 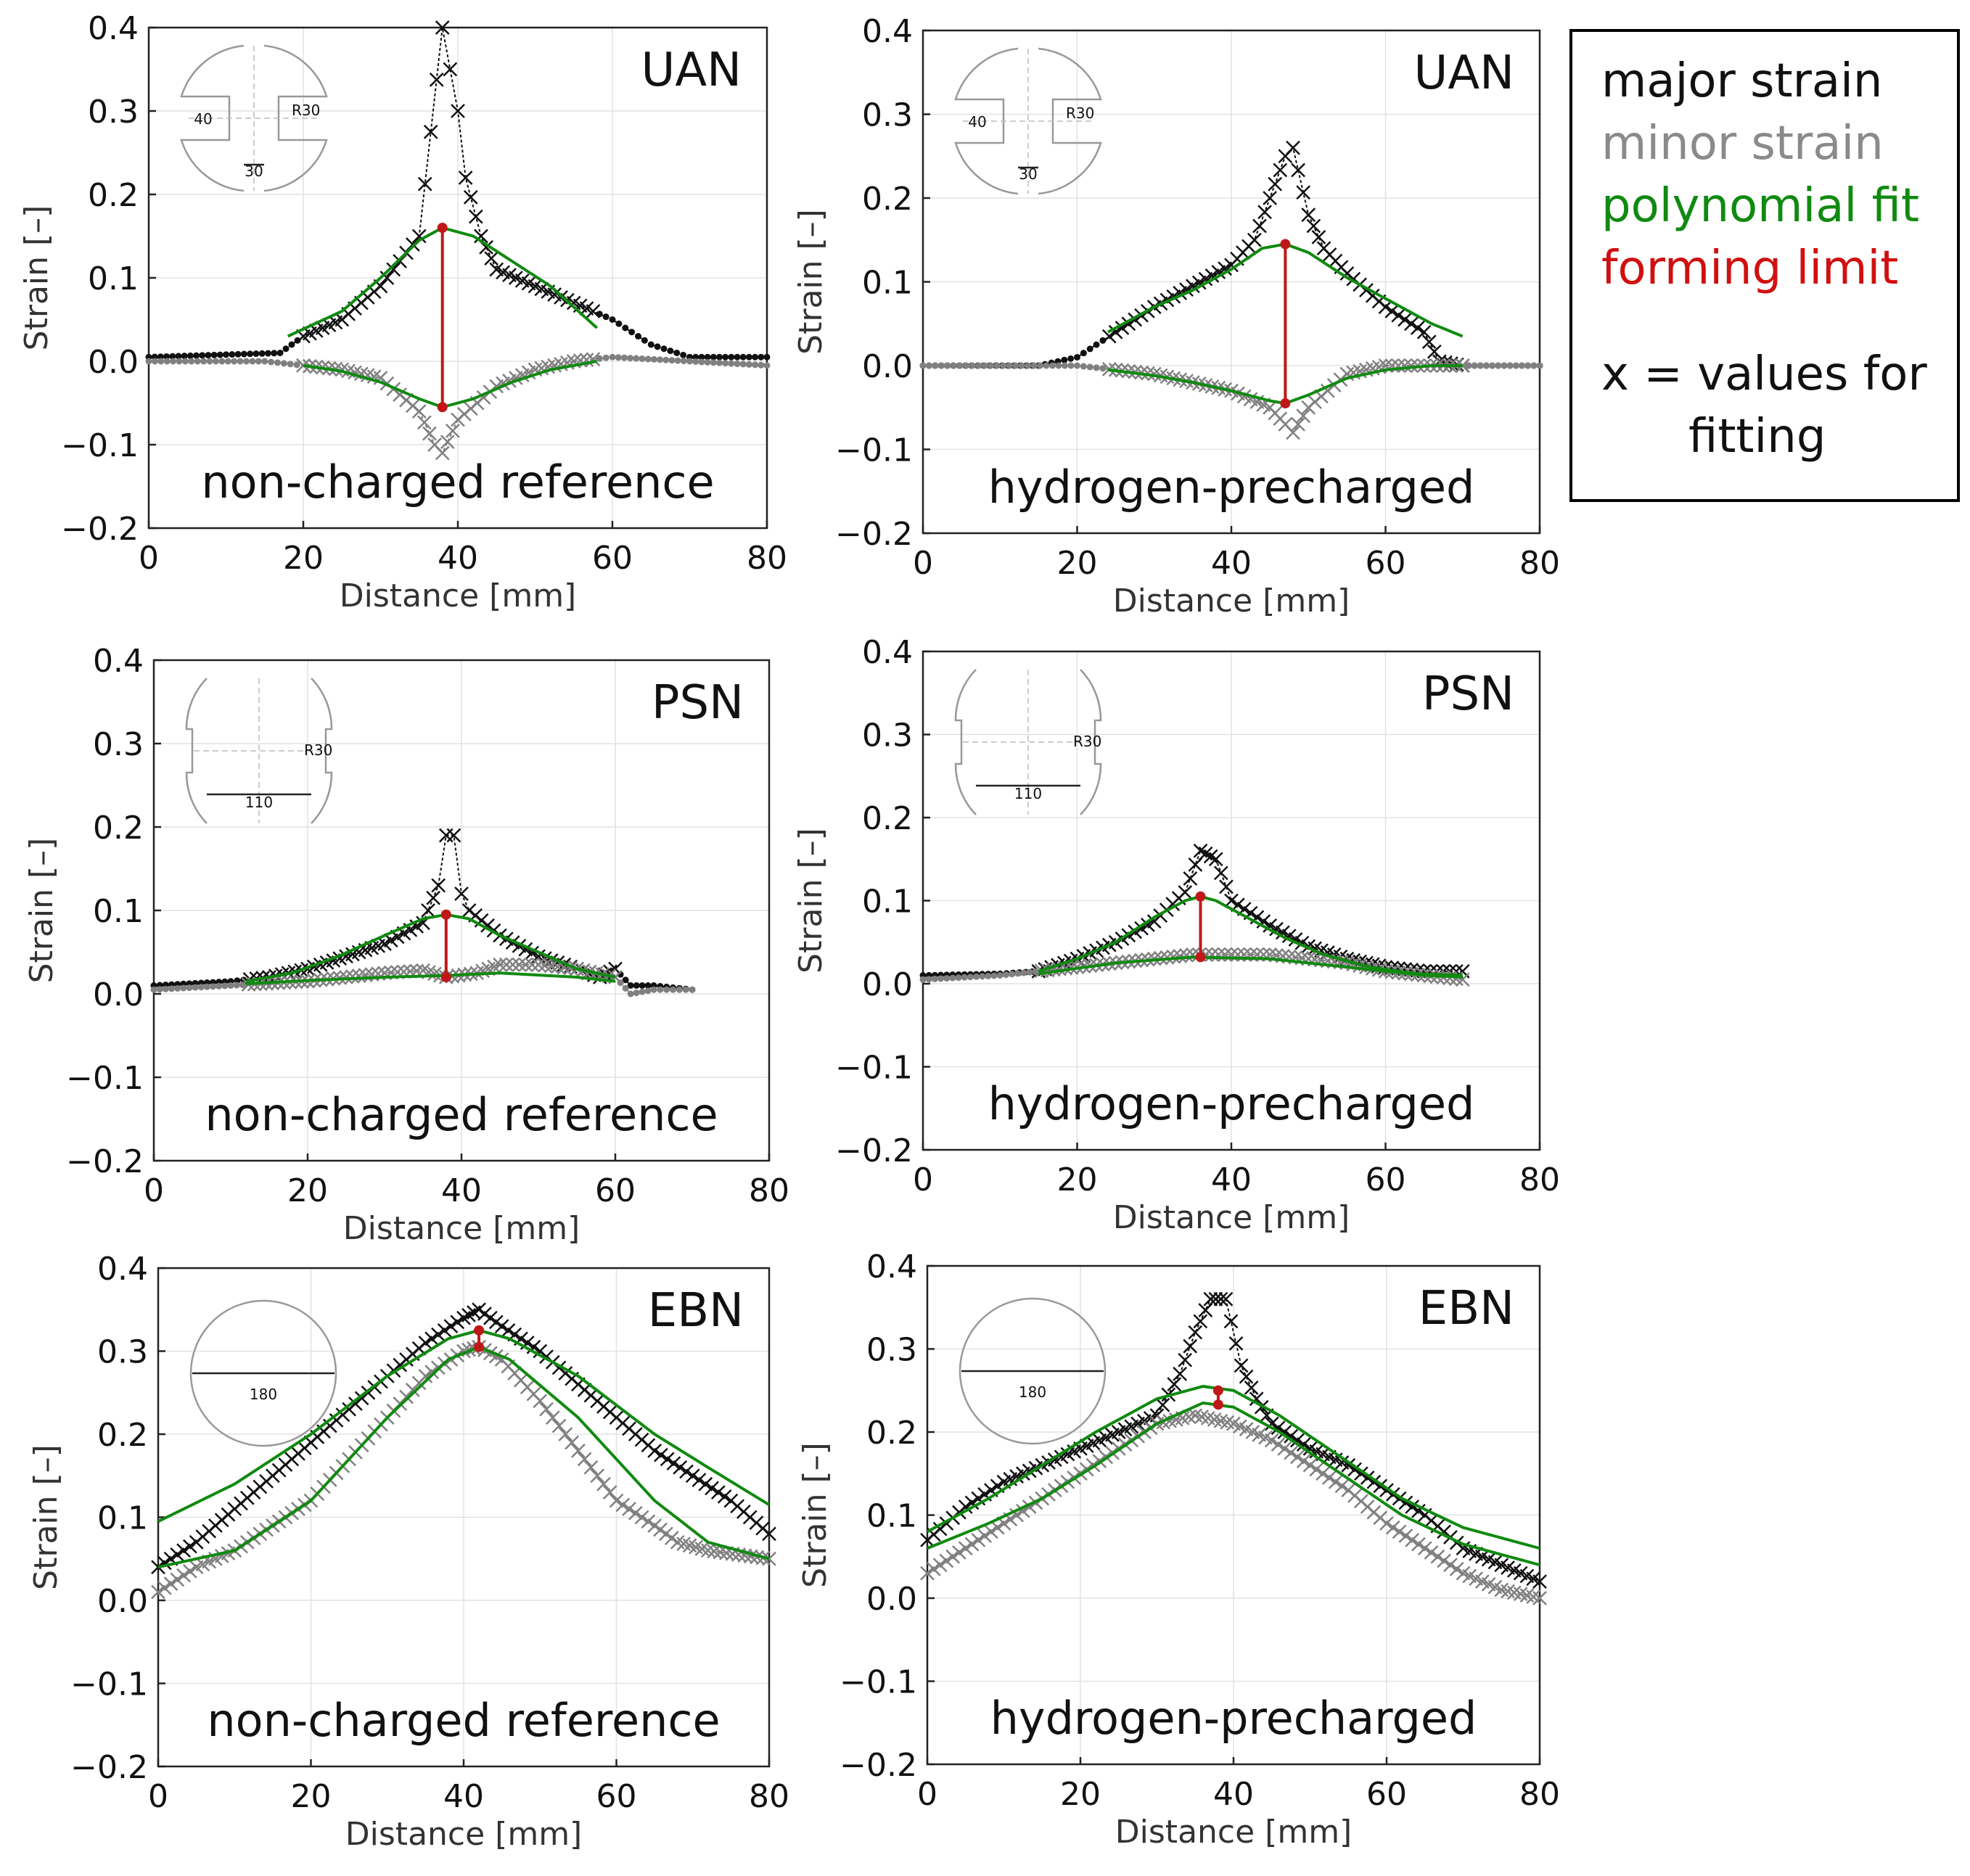 I want to click on x-axis-label: Distance [mm], so click(x=1232, y=601).